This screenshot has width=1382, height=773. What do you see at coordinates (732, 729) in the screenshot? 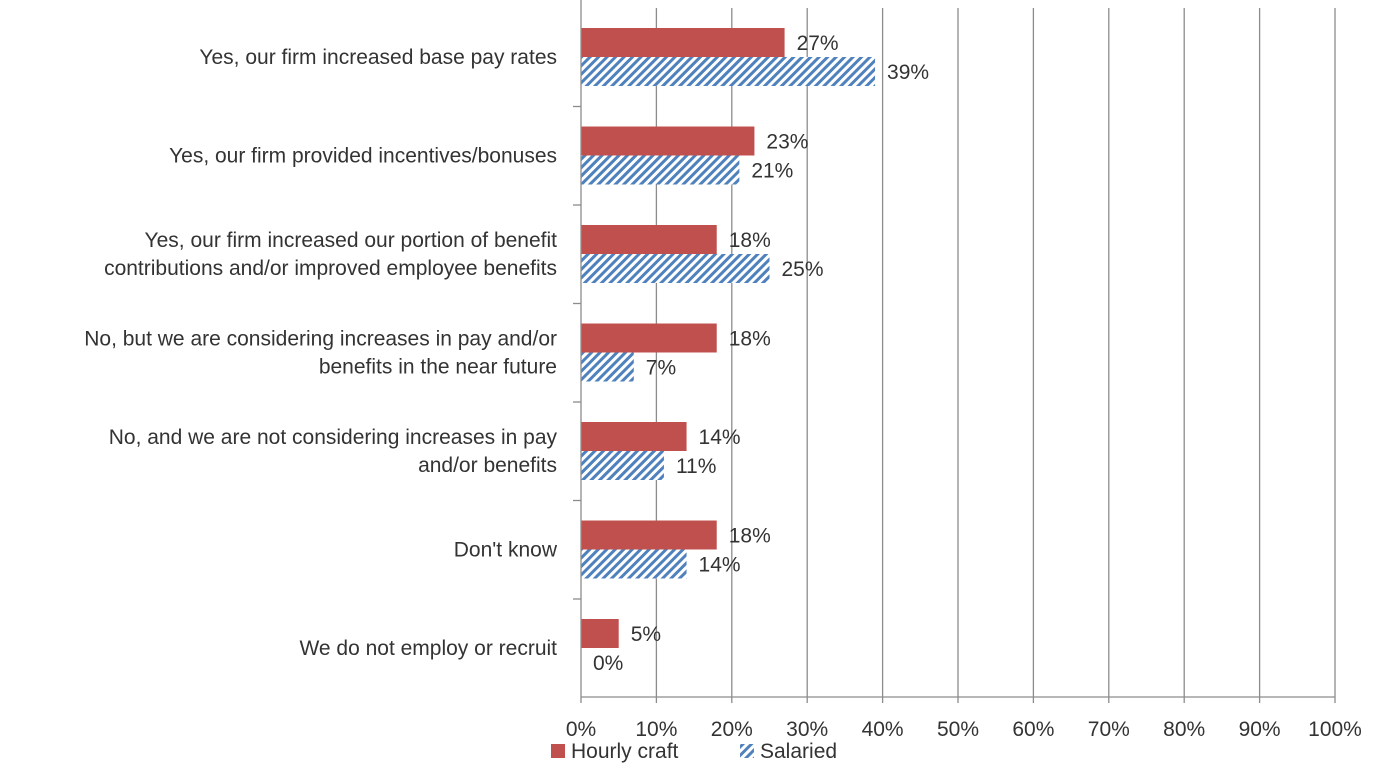
I see `x-tick-label: 20%` at bounding box center [732, 729].